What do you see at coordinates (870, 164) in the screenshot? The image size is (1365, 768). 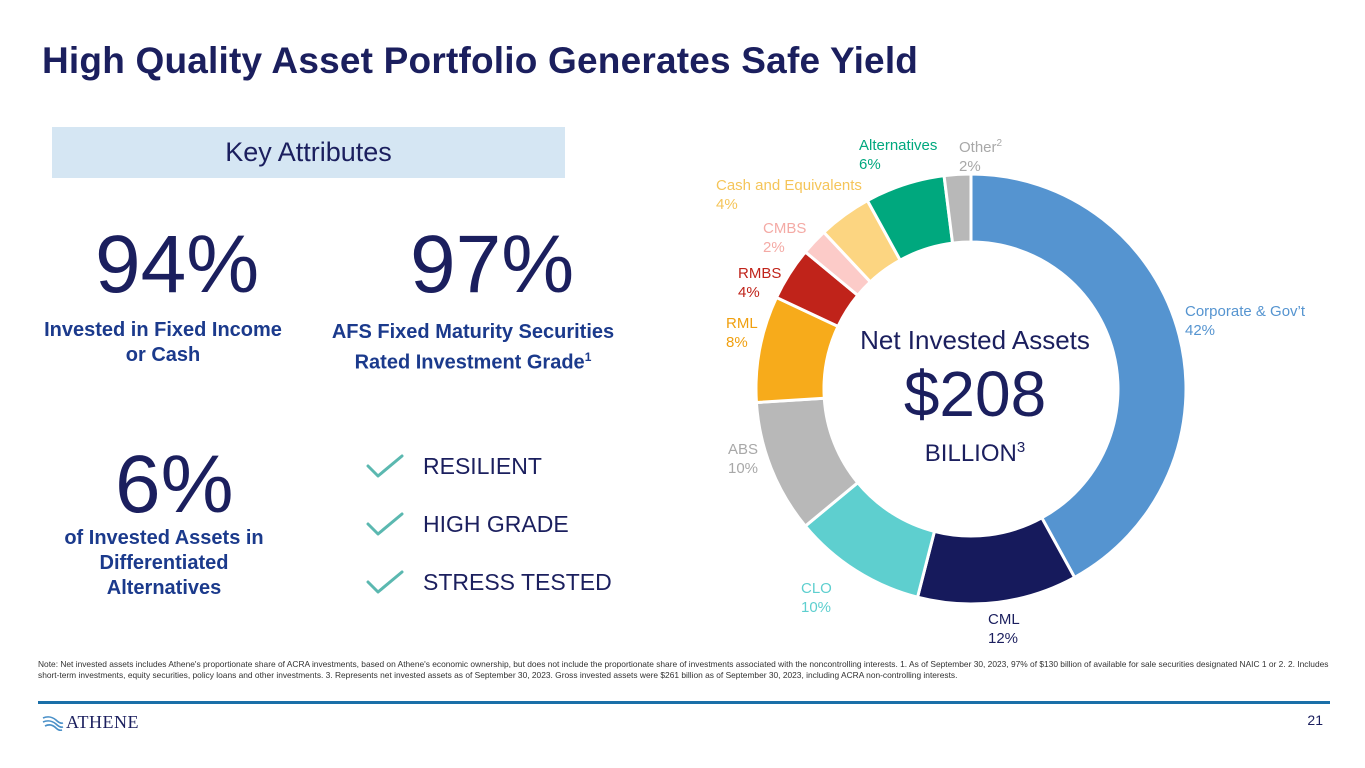 I see `segment-pct: 6%` at bounding box center [870, 164].